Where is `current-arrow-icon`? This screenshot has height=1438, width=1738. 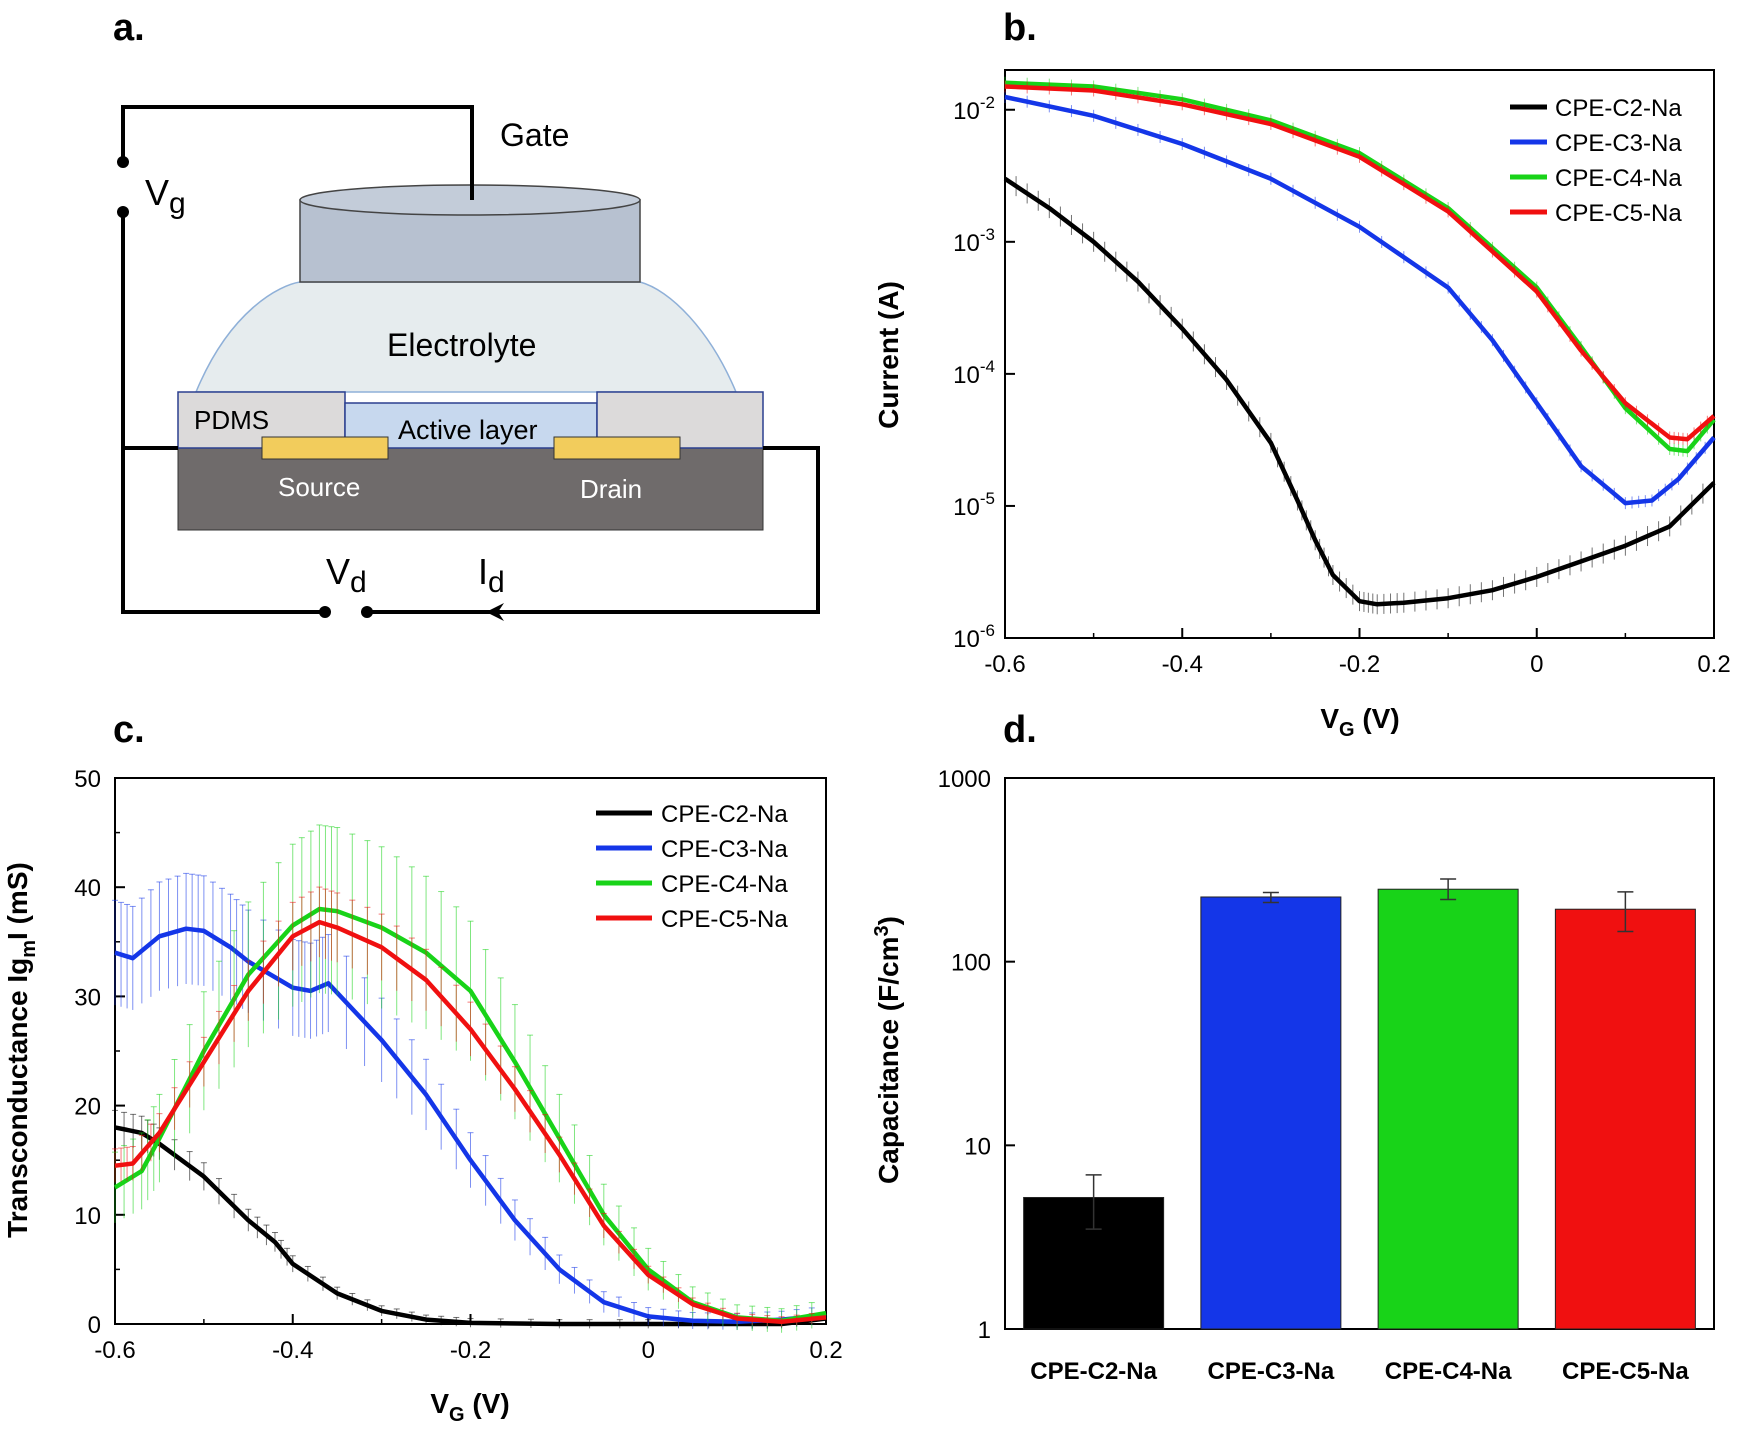
current-arrow-icon is located at coordinates (495, 612).